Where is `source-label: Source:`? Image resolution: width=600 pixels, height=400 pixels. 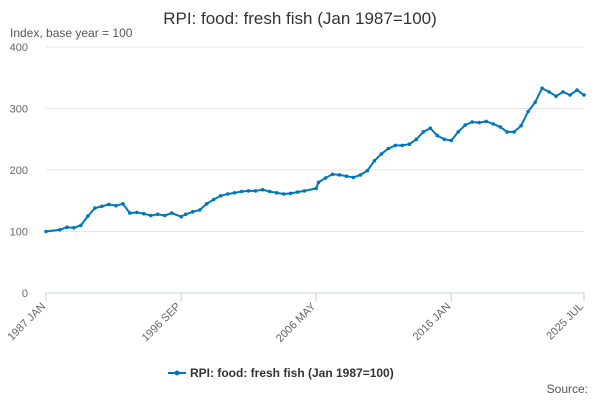
source-label: Source: is located at coordinates (567, 389).